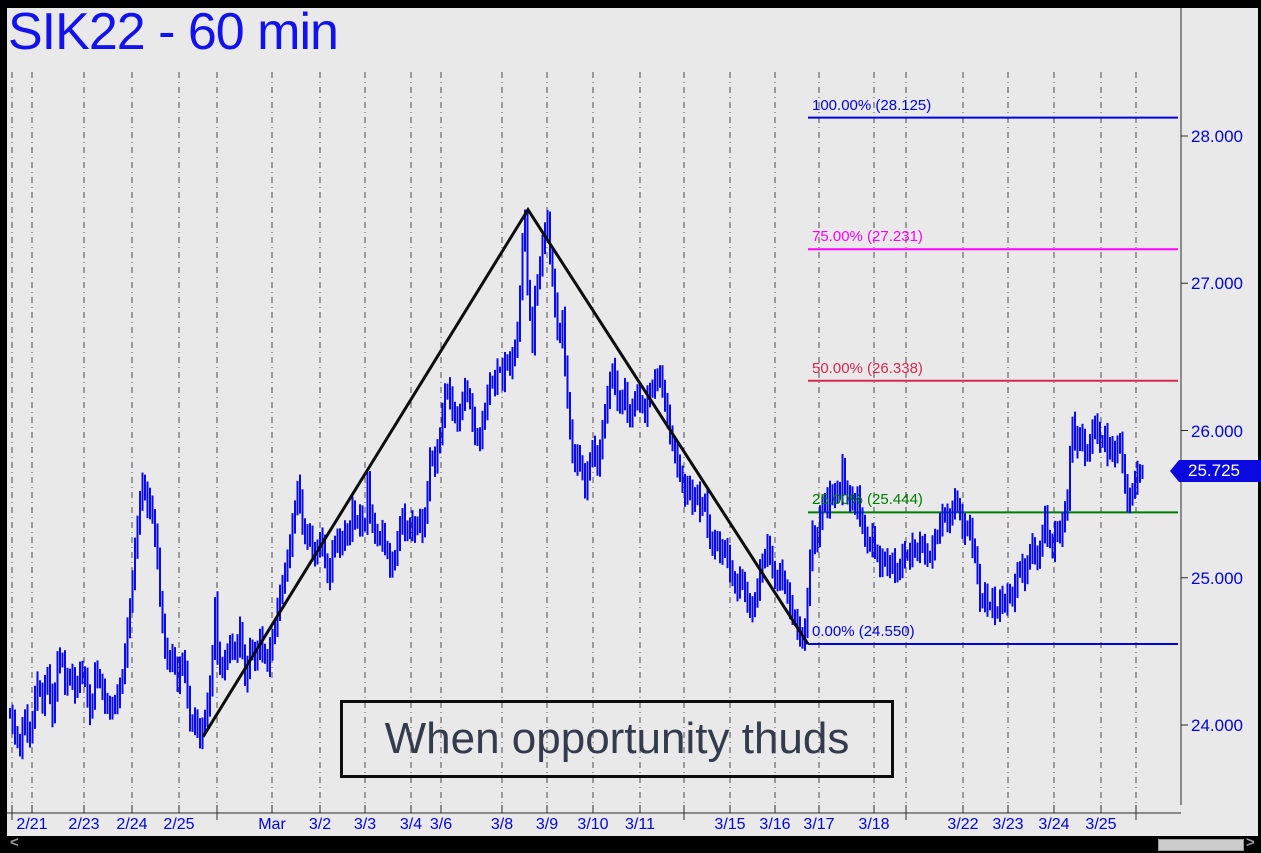 The image size is (1261, 853). Describe the element at coordinates (547, 824) in the screenshot. I see `x-axis-label: 3/9` at that location.